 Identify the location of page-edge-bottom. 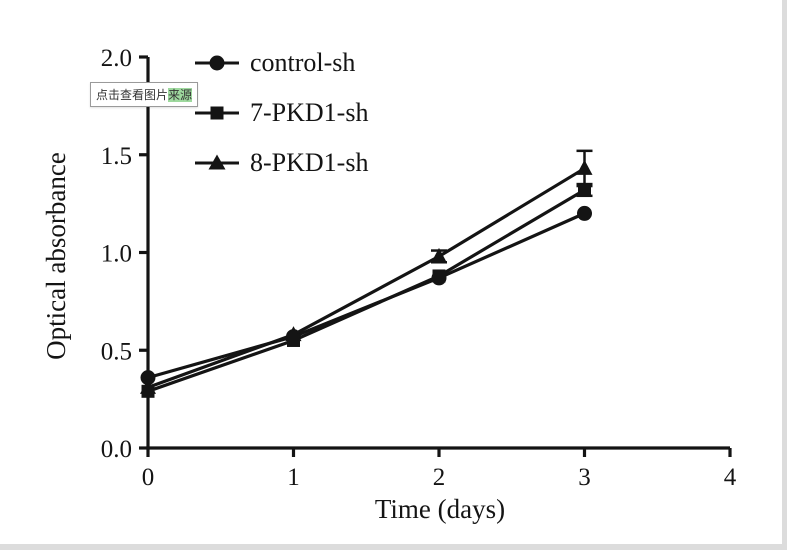
(393, 547).